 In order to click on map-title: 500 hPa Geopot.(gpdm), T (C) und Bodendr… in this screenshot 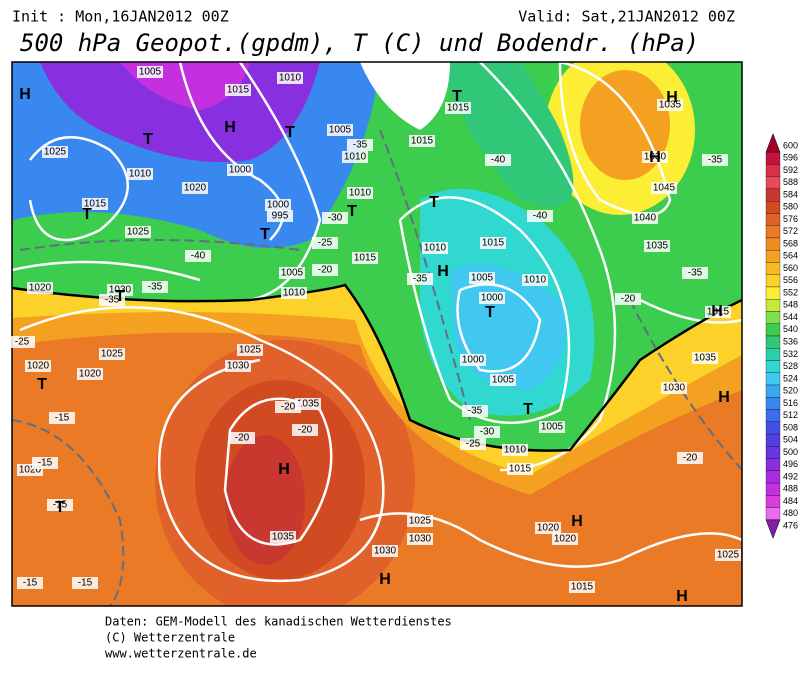, I will do `click(359, 43)`.